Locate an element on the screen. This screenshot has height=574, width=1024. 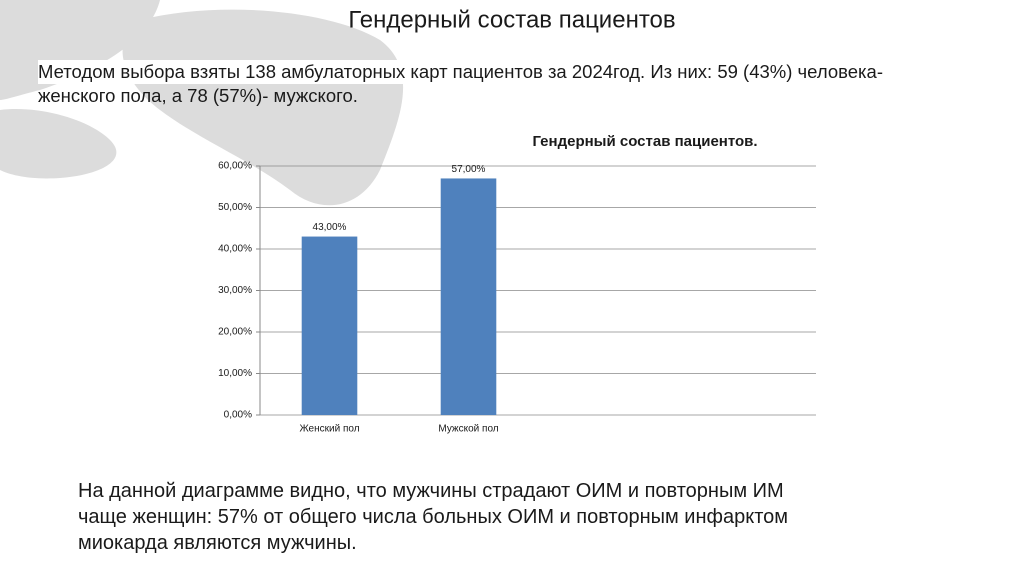
y-tick-label: 50,00% is located at coordinates (235, 207).